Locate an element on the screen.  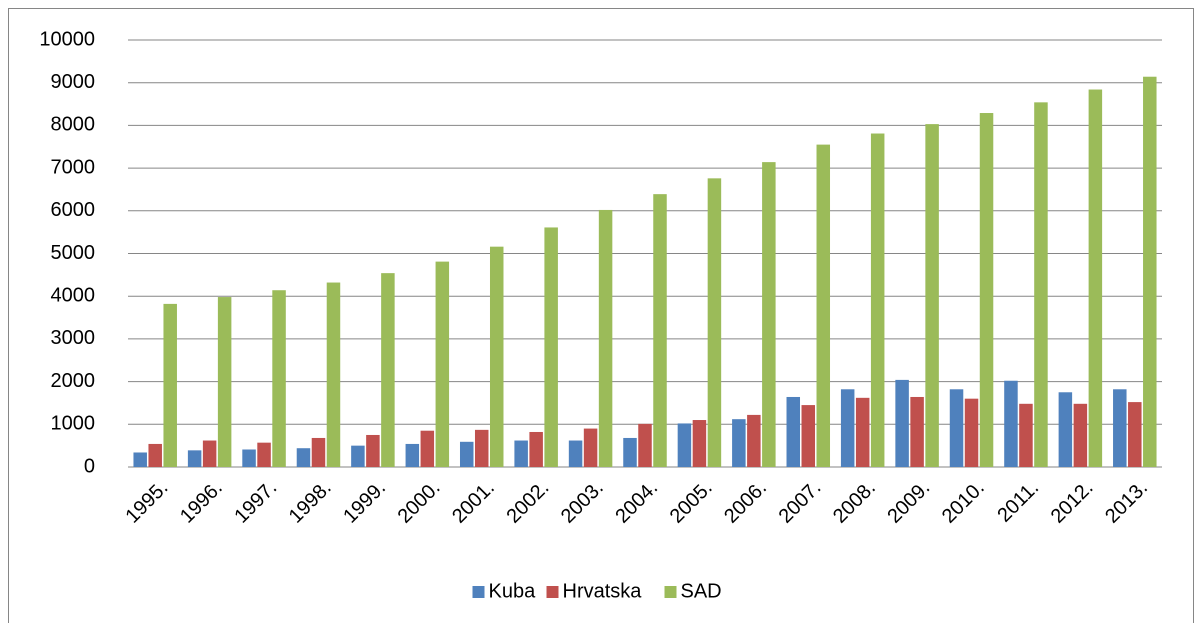
legend-label: Kuba is located at coordinates (513, 591).